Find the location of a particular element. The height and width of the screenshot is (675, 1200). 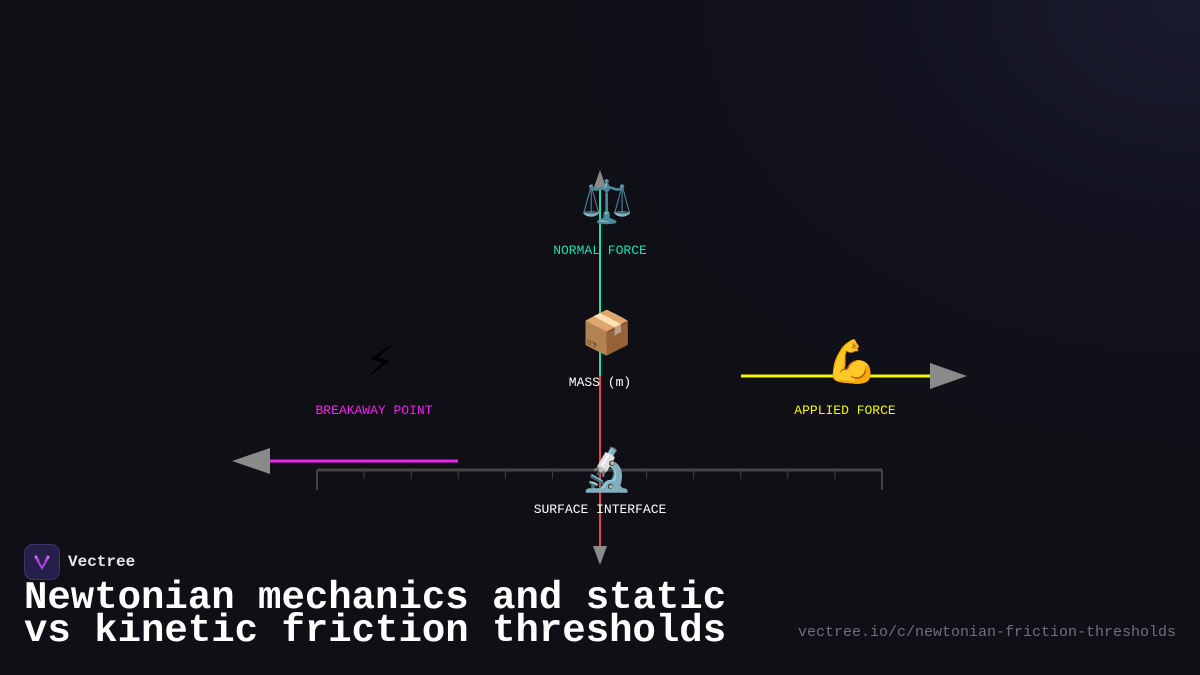

balance-scale-icon: ⚖️ is located at coordinates (607, 201).